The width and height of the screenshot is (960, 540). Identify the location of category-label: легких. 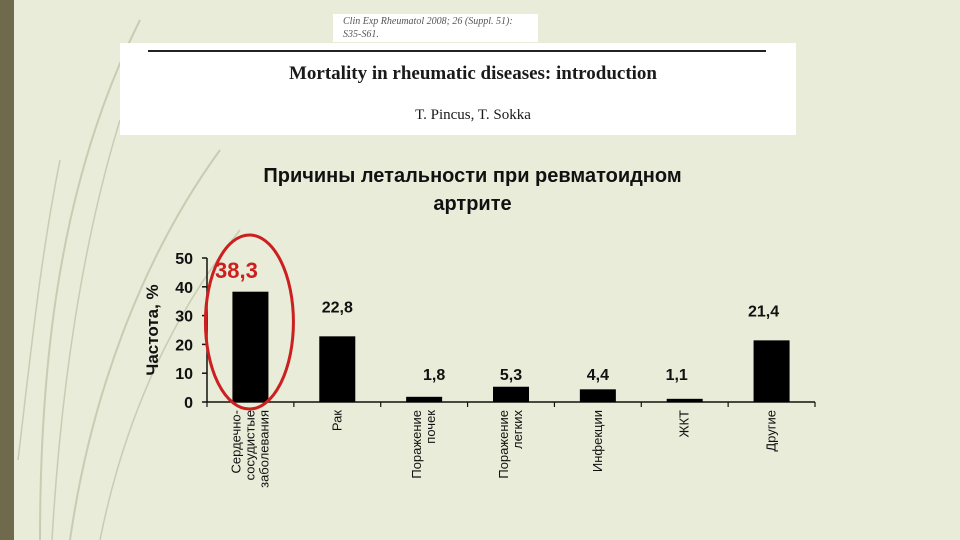
(517, 430).